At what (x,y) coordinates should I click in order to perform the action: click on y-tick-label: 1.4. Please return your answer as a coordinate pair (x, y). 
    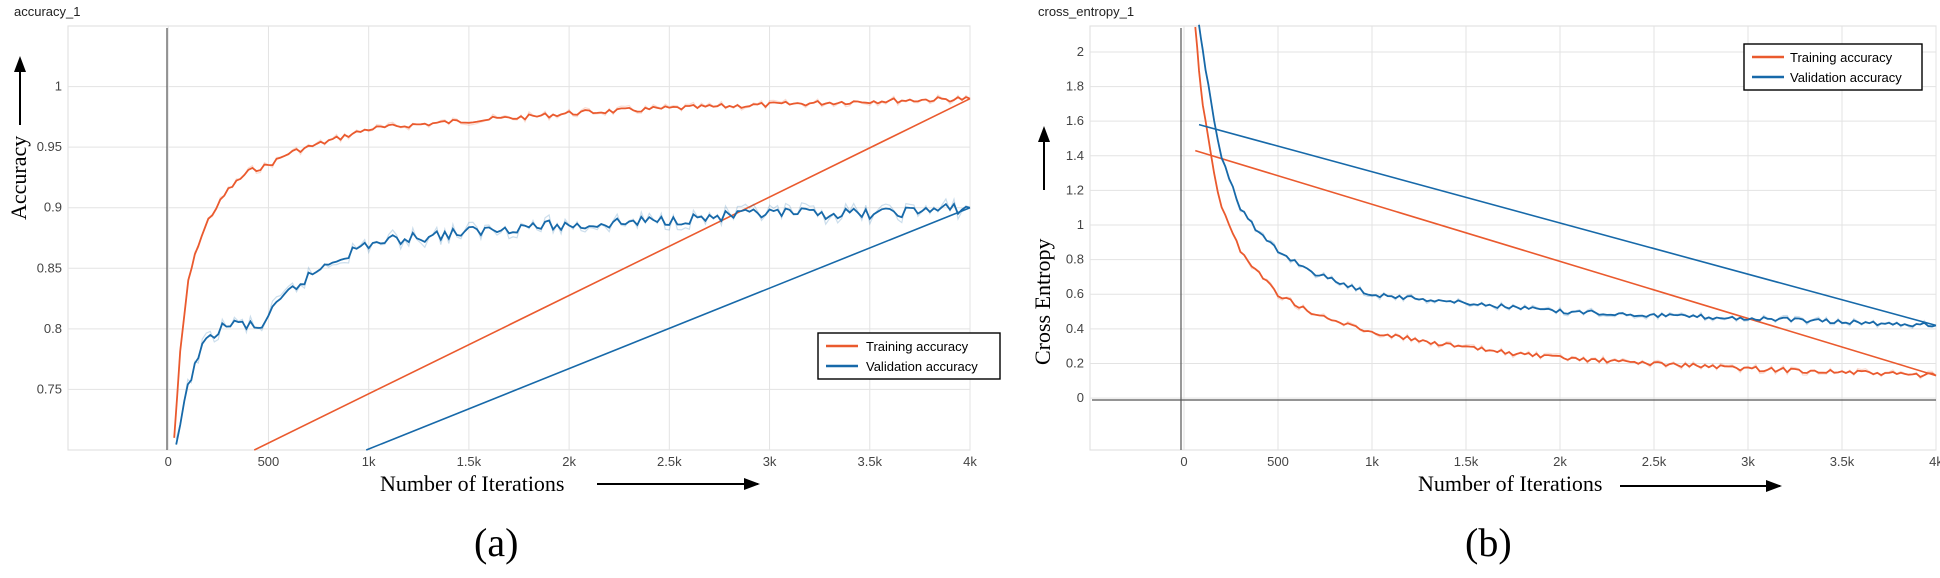
    Looking at the image, I should click on (1075, 155).